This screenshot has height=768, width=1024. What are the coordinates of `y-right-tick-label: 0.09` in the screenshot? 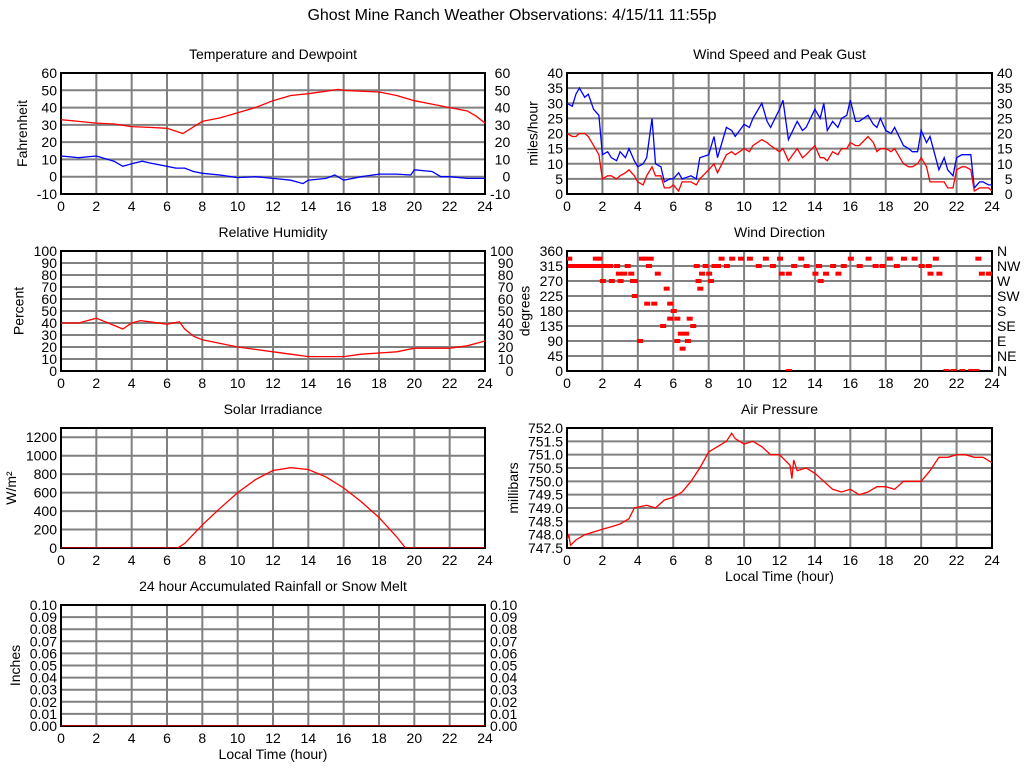 It's located at (503, 617).